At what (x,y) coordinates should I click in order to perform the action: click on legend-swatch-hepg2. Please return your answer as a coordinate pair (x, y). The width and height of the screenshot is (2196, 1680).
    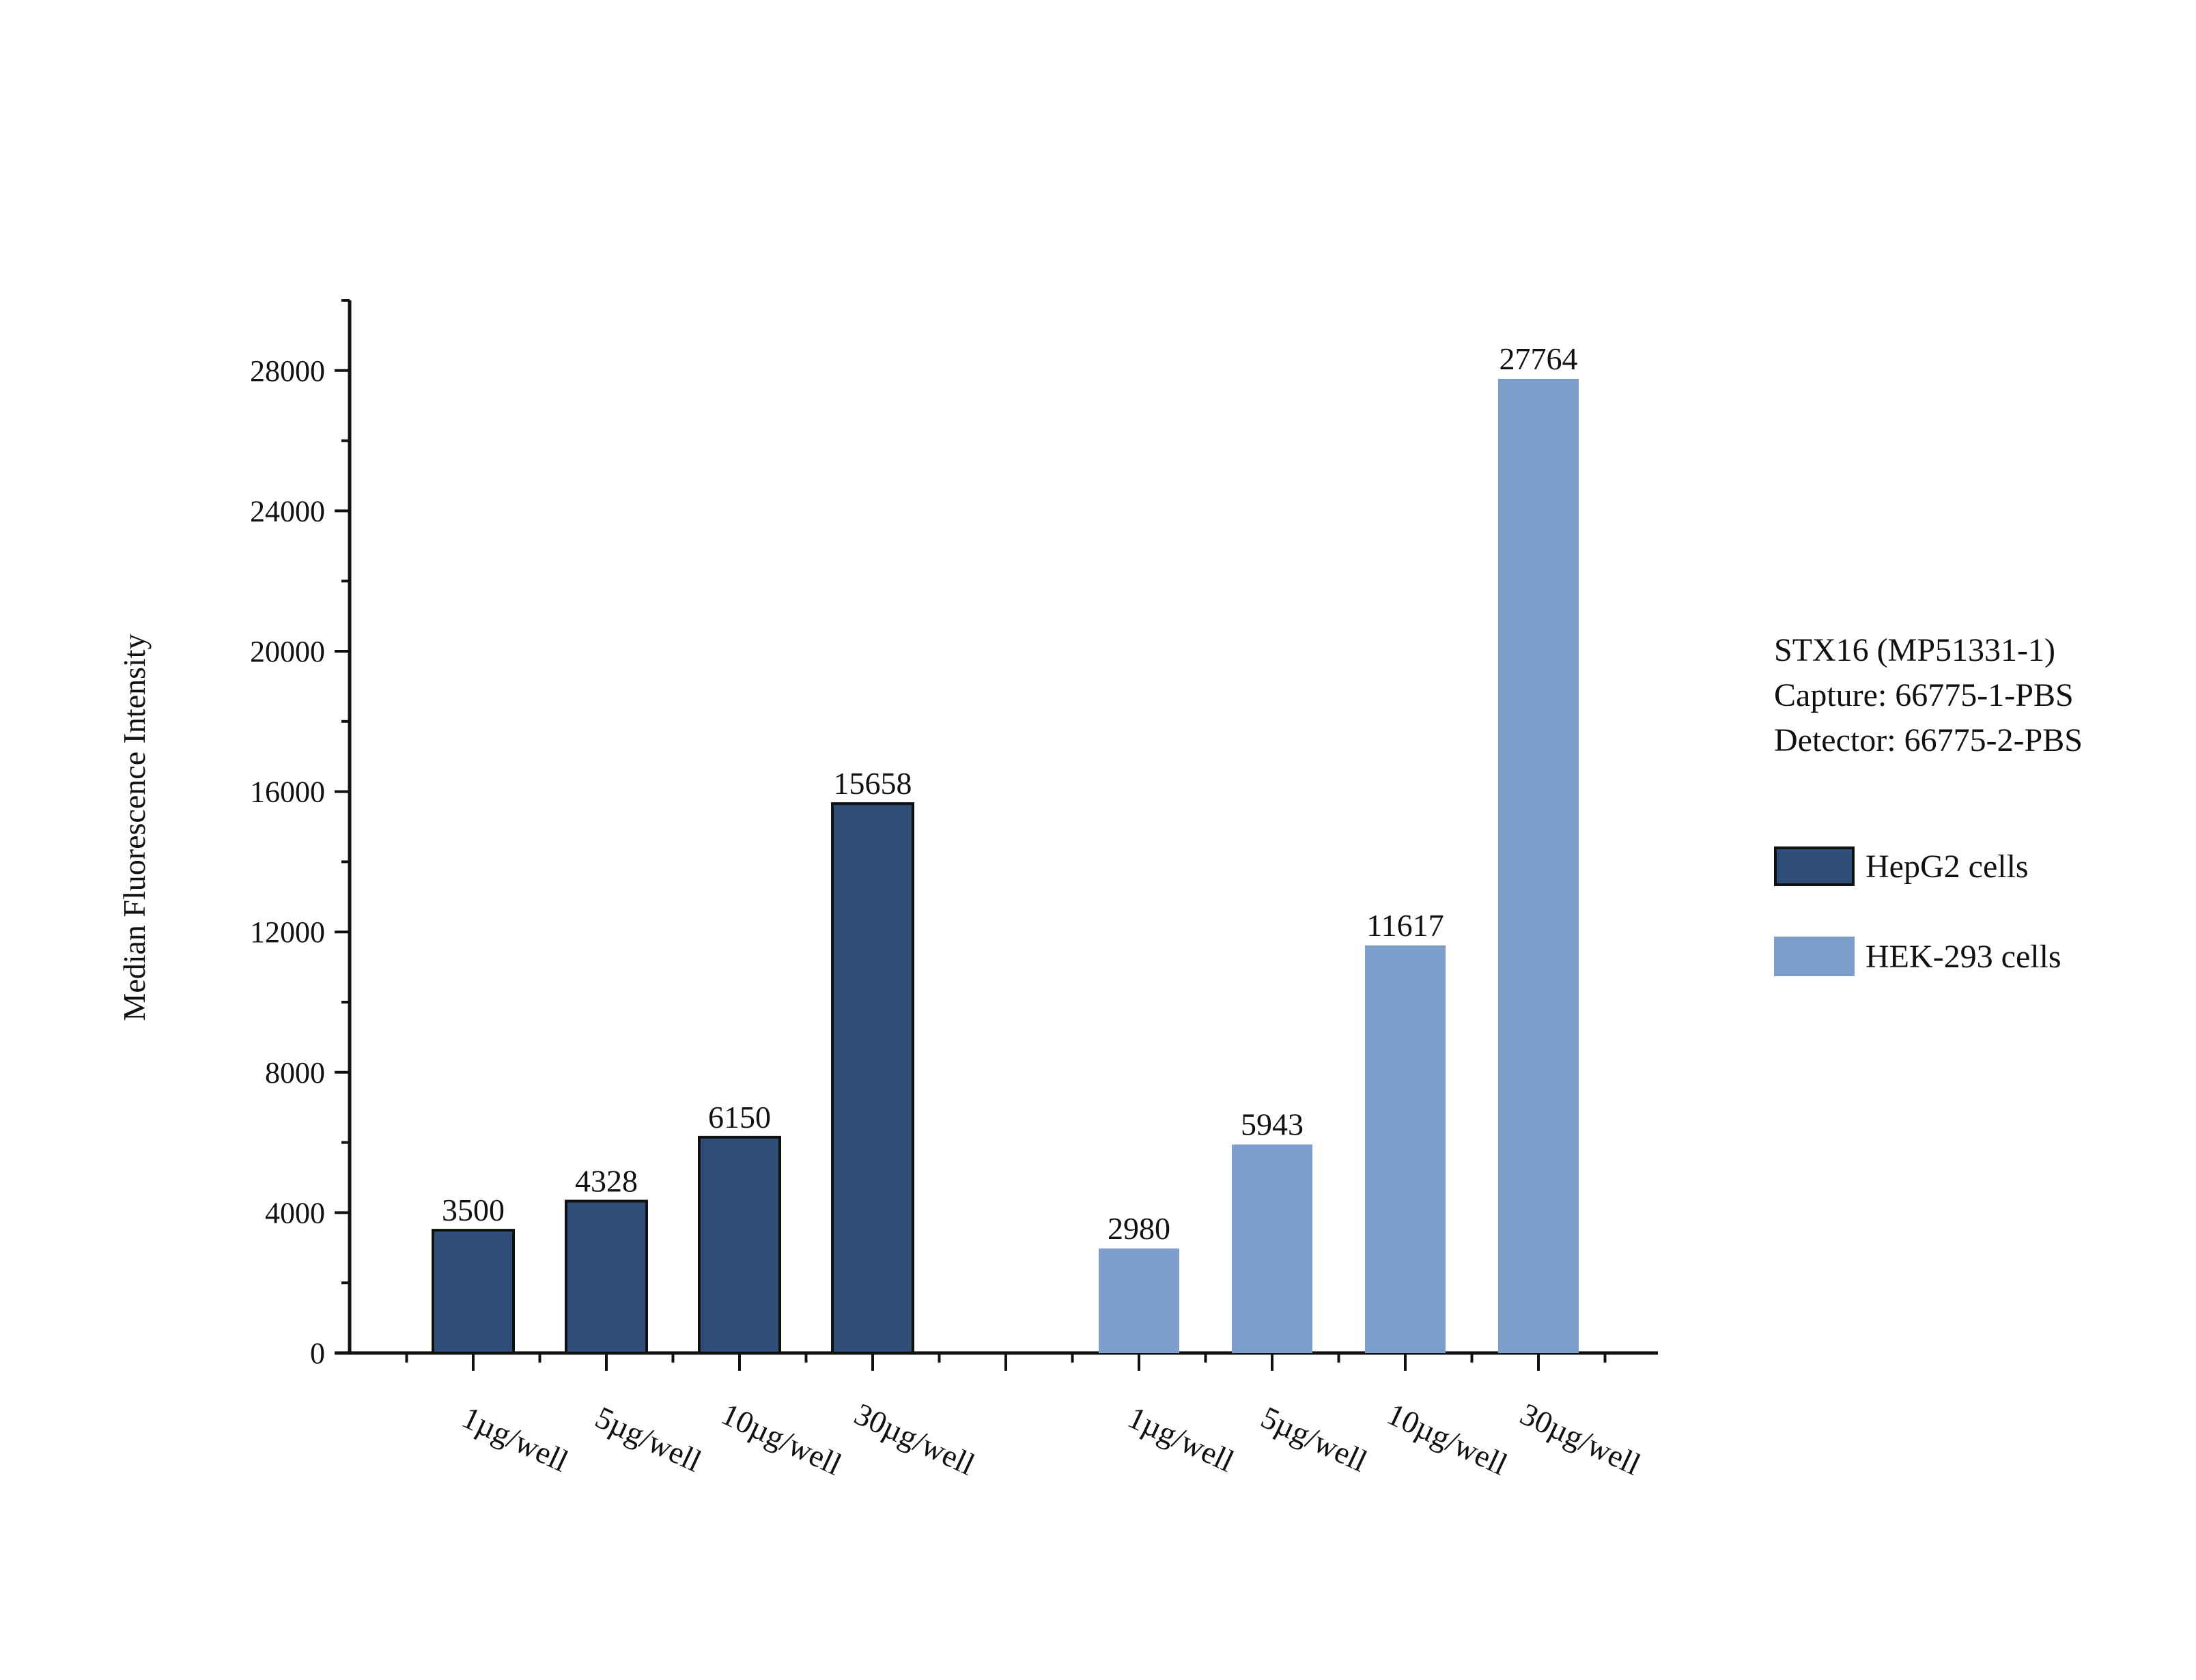
    Looking at the image, I should click on (1815, 866).